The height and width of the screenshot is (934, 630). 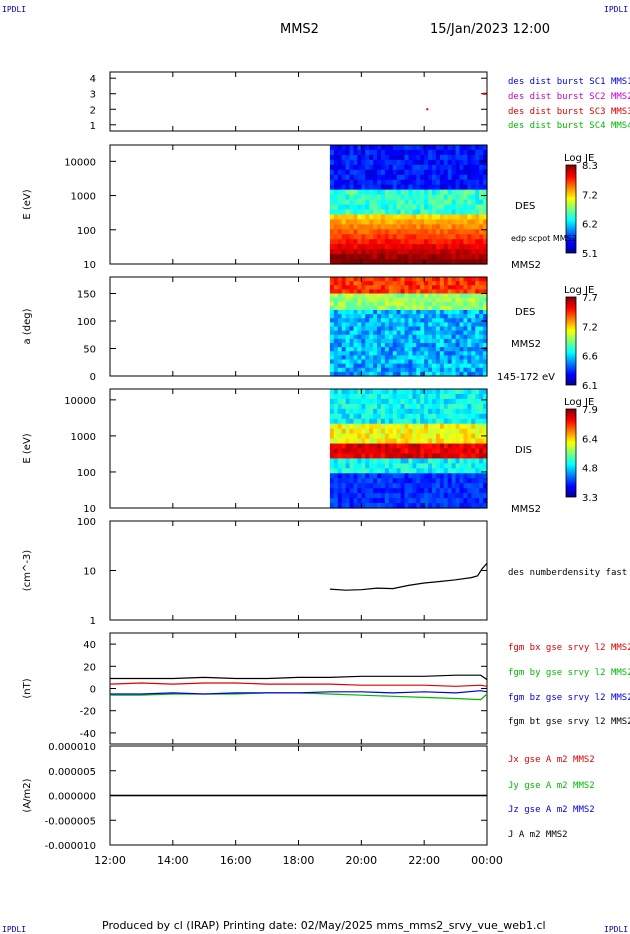 What do you see at coordinates (27, 795) in the screenshot?
I see `y-axis-label: (A/m2)` at bounding box center [27, 795].